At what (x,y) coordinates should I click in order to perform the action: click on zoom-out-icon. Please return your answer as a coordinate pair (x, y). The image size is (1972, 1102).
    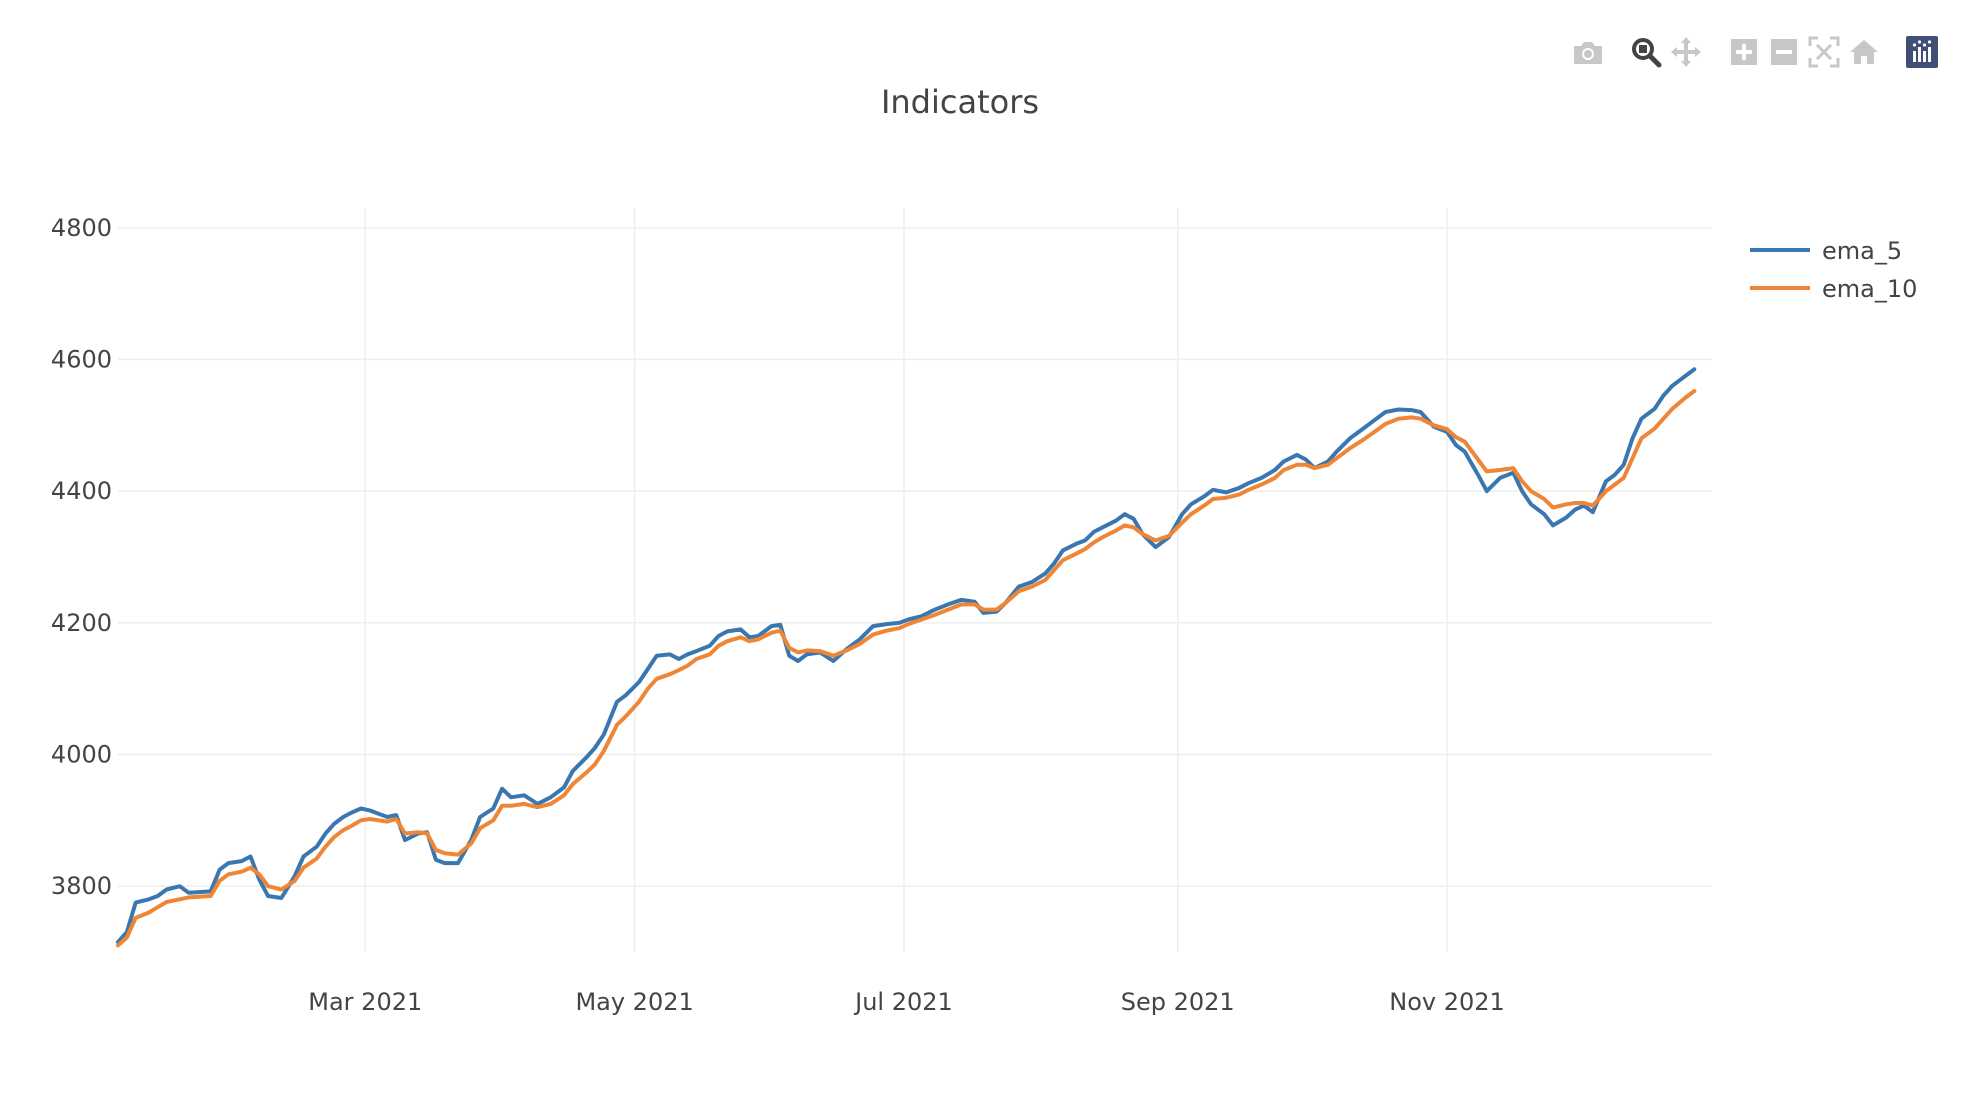
    Looking at the image, I should click on (1784, 52).